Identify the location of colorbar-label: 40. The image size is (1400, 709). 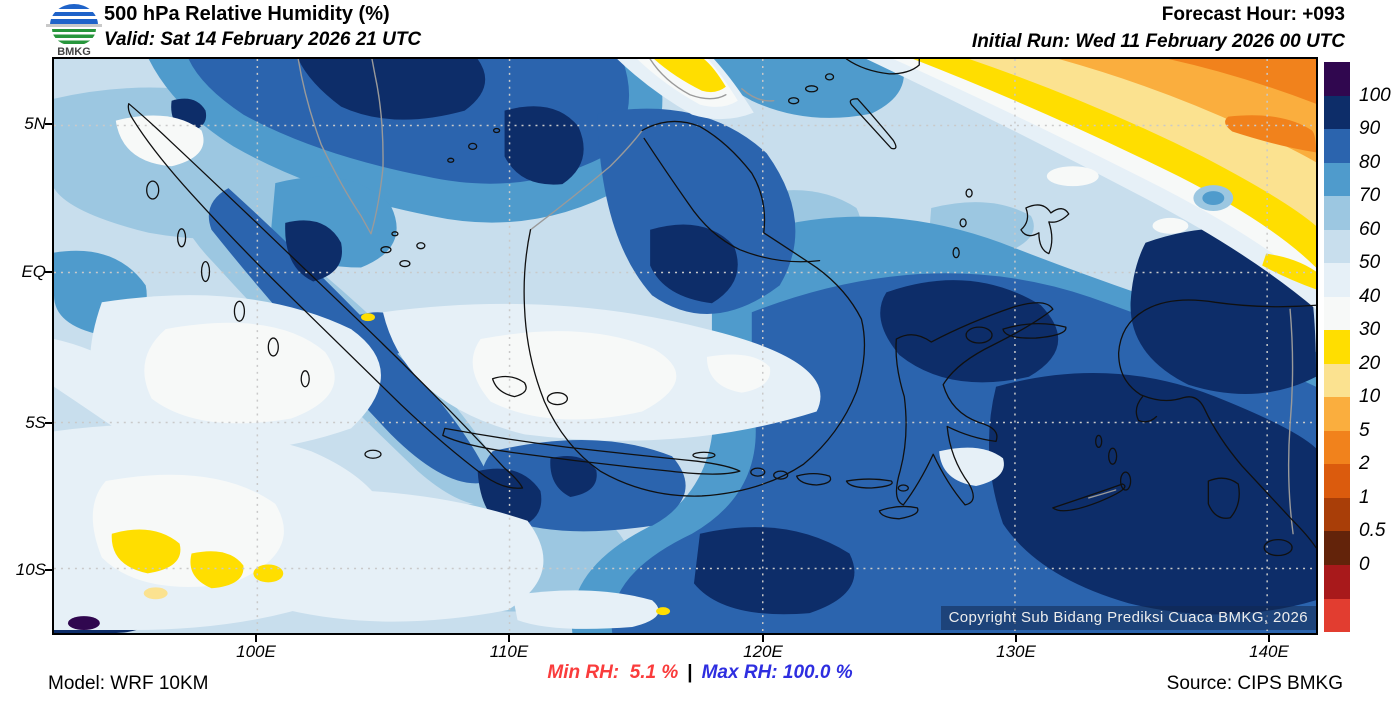
(1370, 296).